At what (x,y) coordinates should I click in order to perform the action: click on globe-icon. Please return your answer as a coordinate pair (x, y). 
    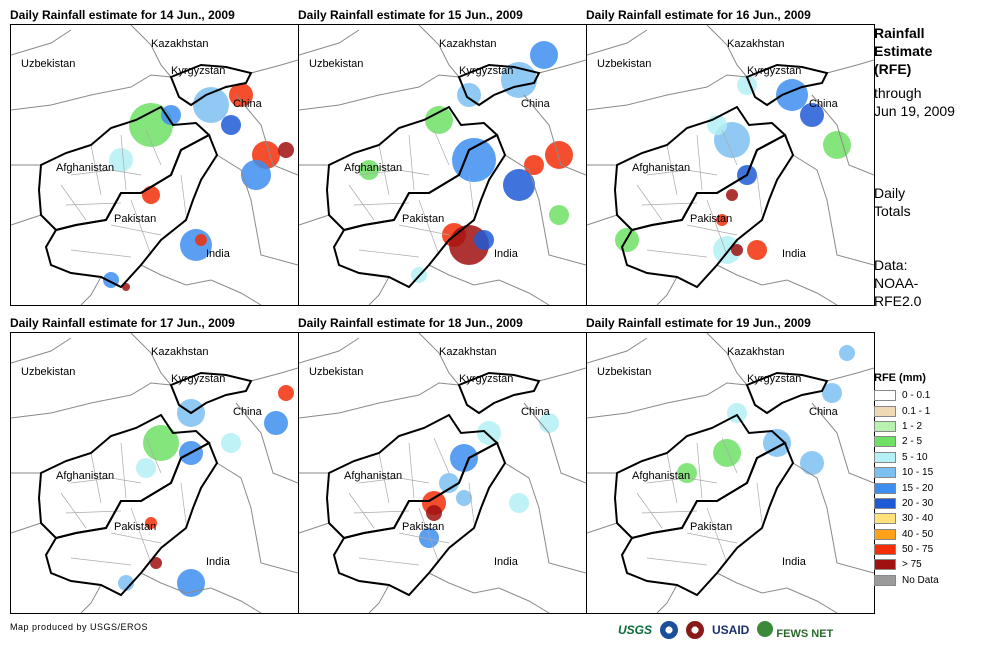
    Looking at the image, I should click on (765, 628).